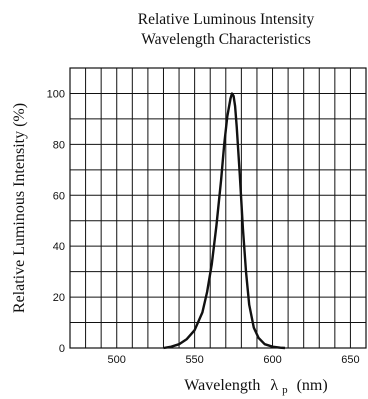  What do you see at coordinates (59, 298) in the screenshot?
I see `y-tick-label-20: 20` at bounding box center [59, 298].